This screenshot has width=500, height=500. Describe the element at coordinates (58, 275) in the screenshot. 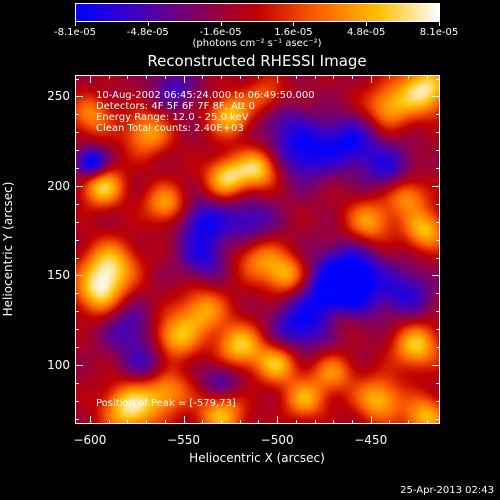

I see `y-tick-label: 150` at that location.